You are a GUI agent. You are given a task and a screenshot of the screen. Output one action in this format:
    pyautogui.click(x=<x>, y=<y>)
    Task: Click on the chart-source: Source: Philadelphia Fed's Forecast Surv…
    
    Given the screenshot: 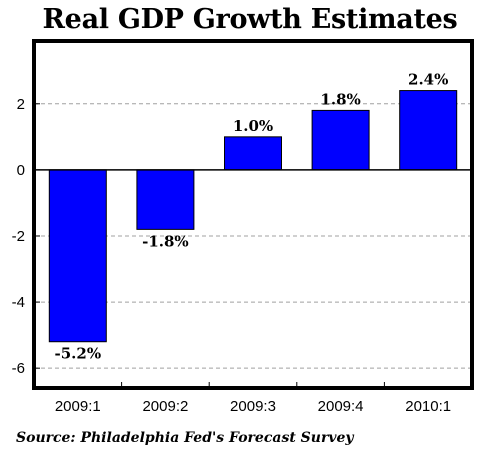 What is the action you would take?
    pyautogui.click(x=185, y=438)
    